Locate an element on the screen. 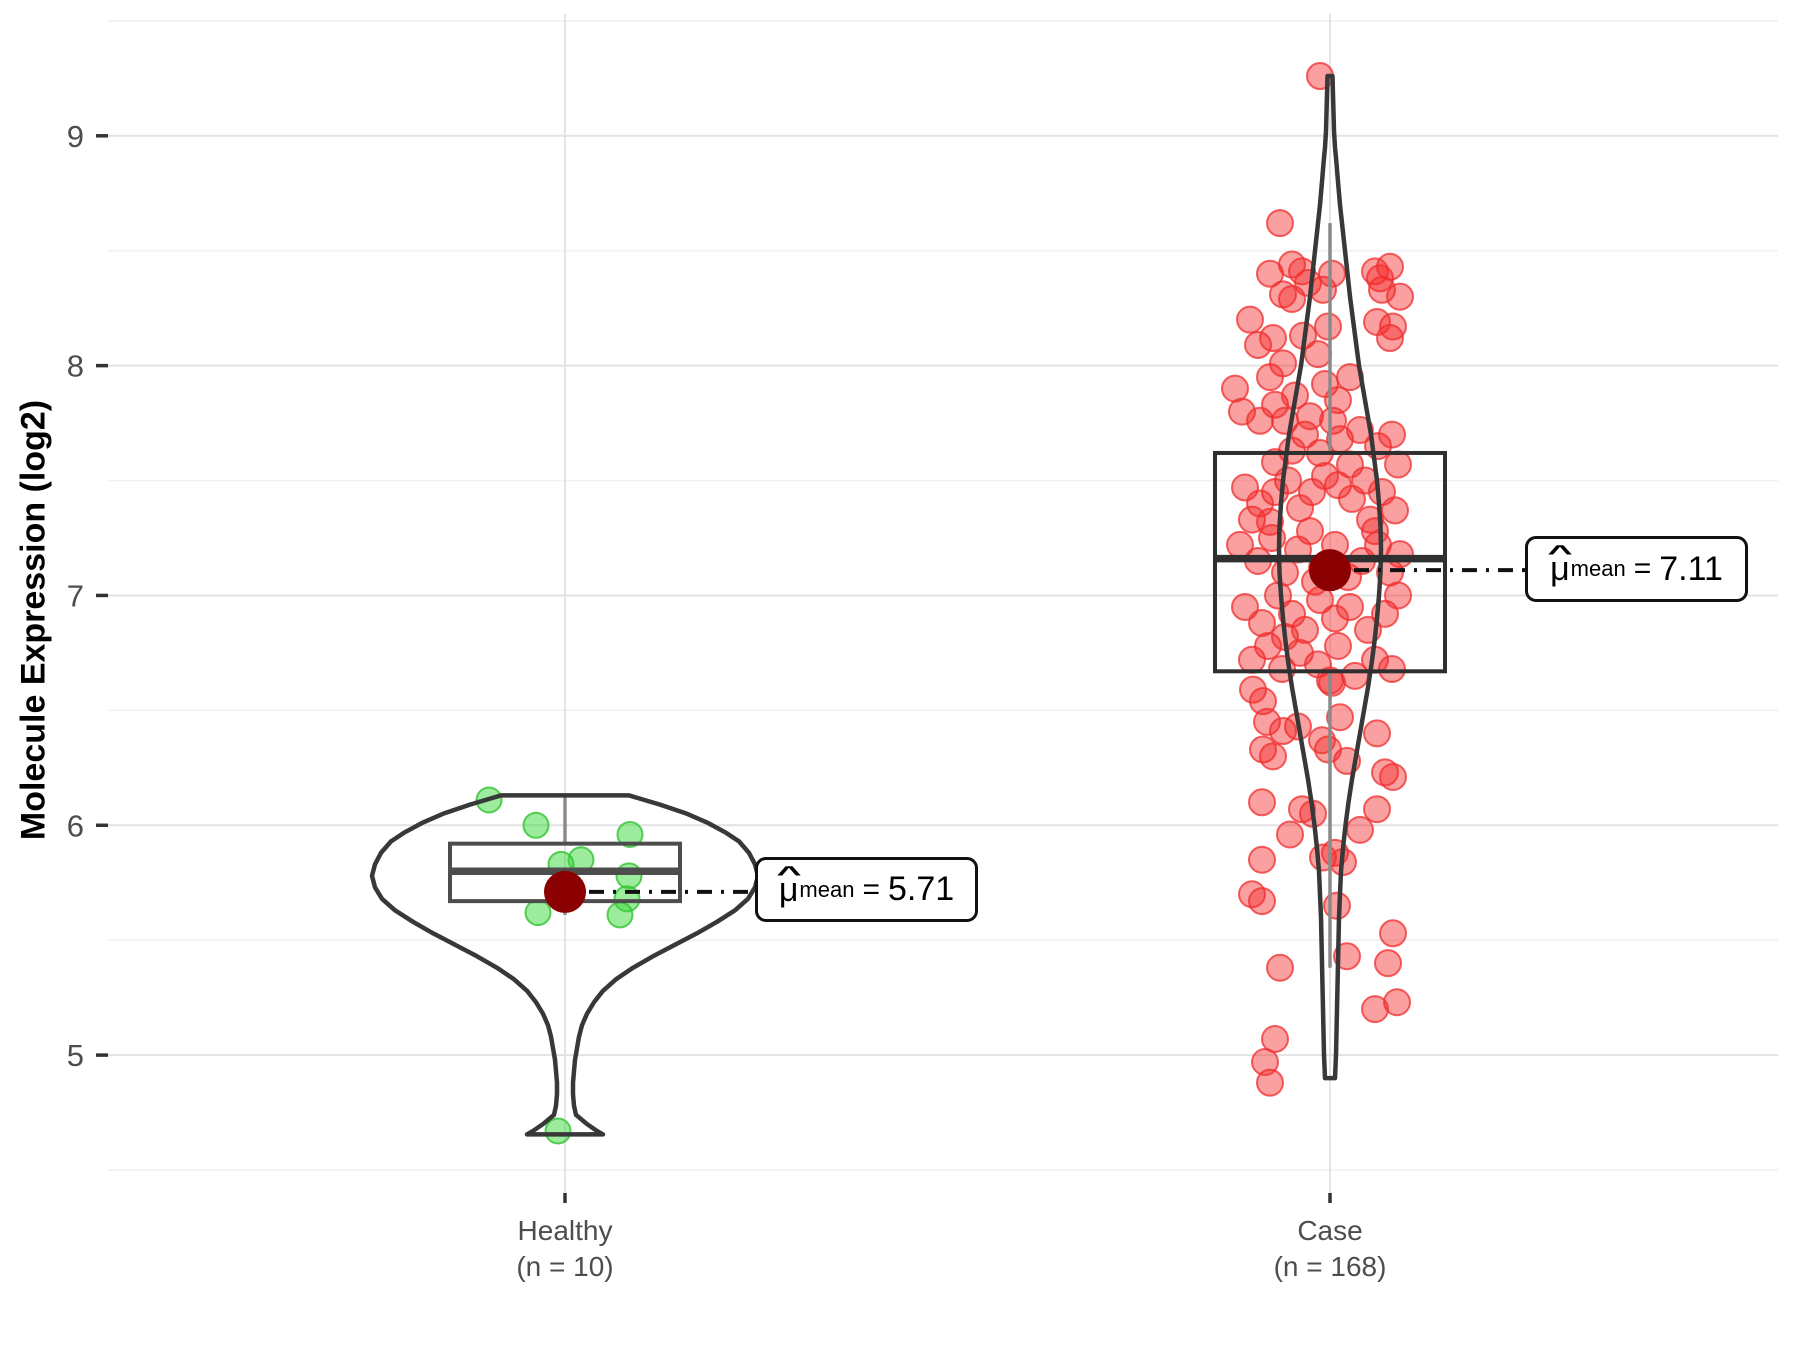 This screenshot has width=1800, height=1350. y-axis: 9 8 7 6 5 is located at coordinates (87, 596).